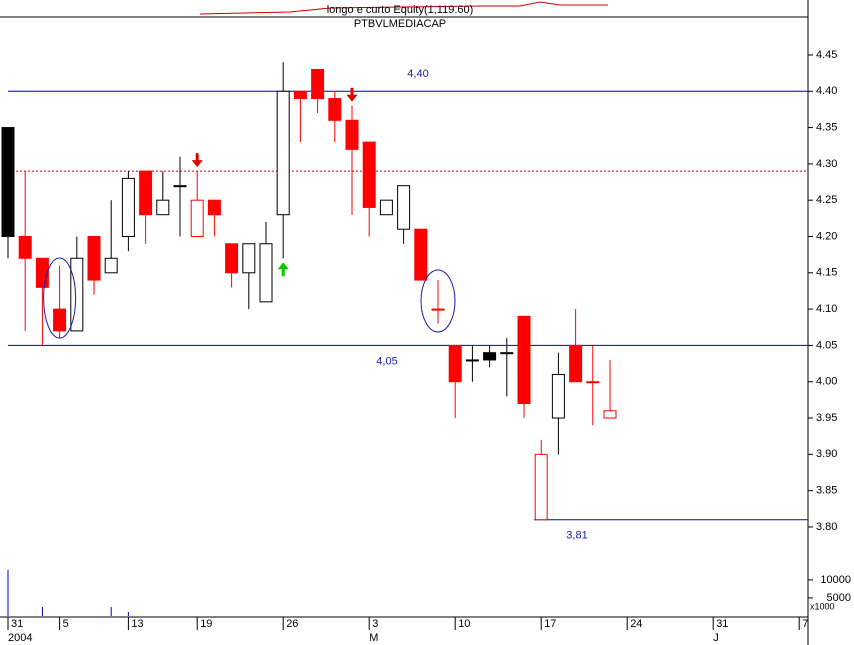 This screenshot has height=645, width=854. Describe the element at coordinates (292, 624) in the screenshot. I see `x-tick-label: 26` at that location.